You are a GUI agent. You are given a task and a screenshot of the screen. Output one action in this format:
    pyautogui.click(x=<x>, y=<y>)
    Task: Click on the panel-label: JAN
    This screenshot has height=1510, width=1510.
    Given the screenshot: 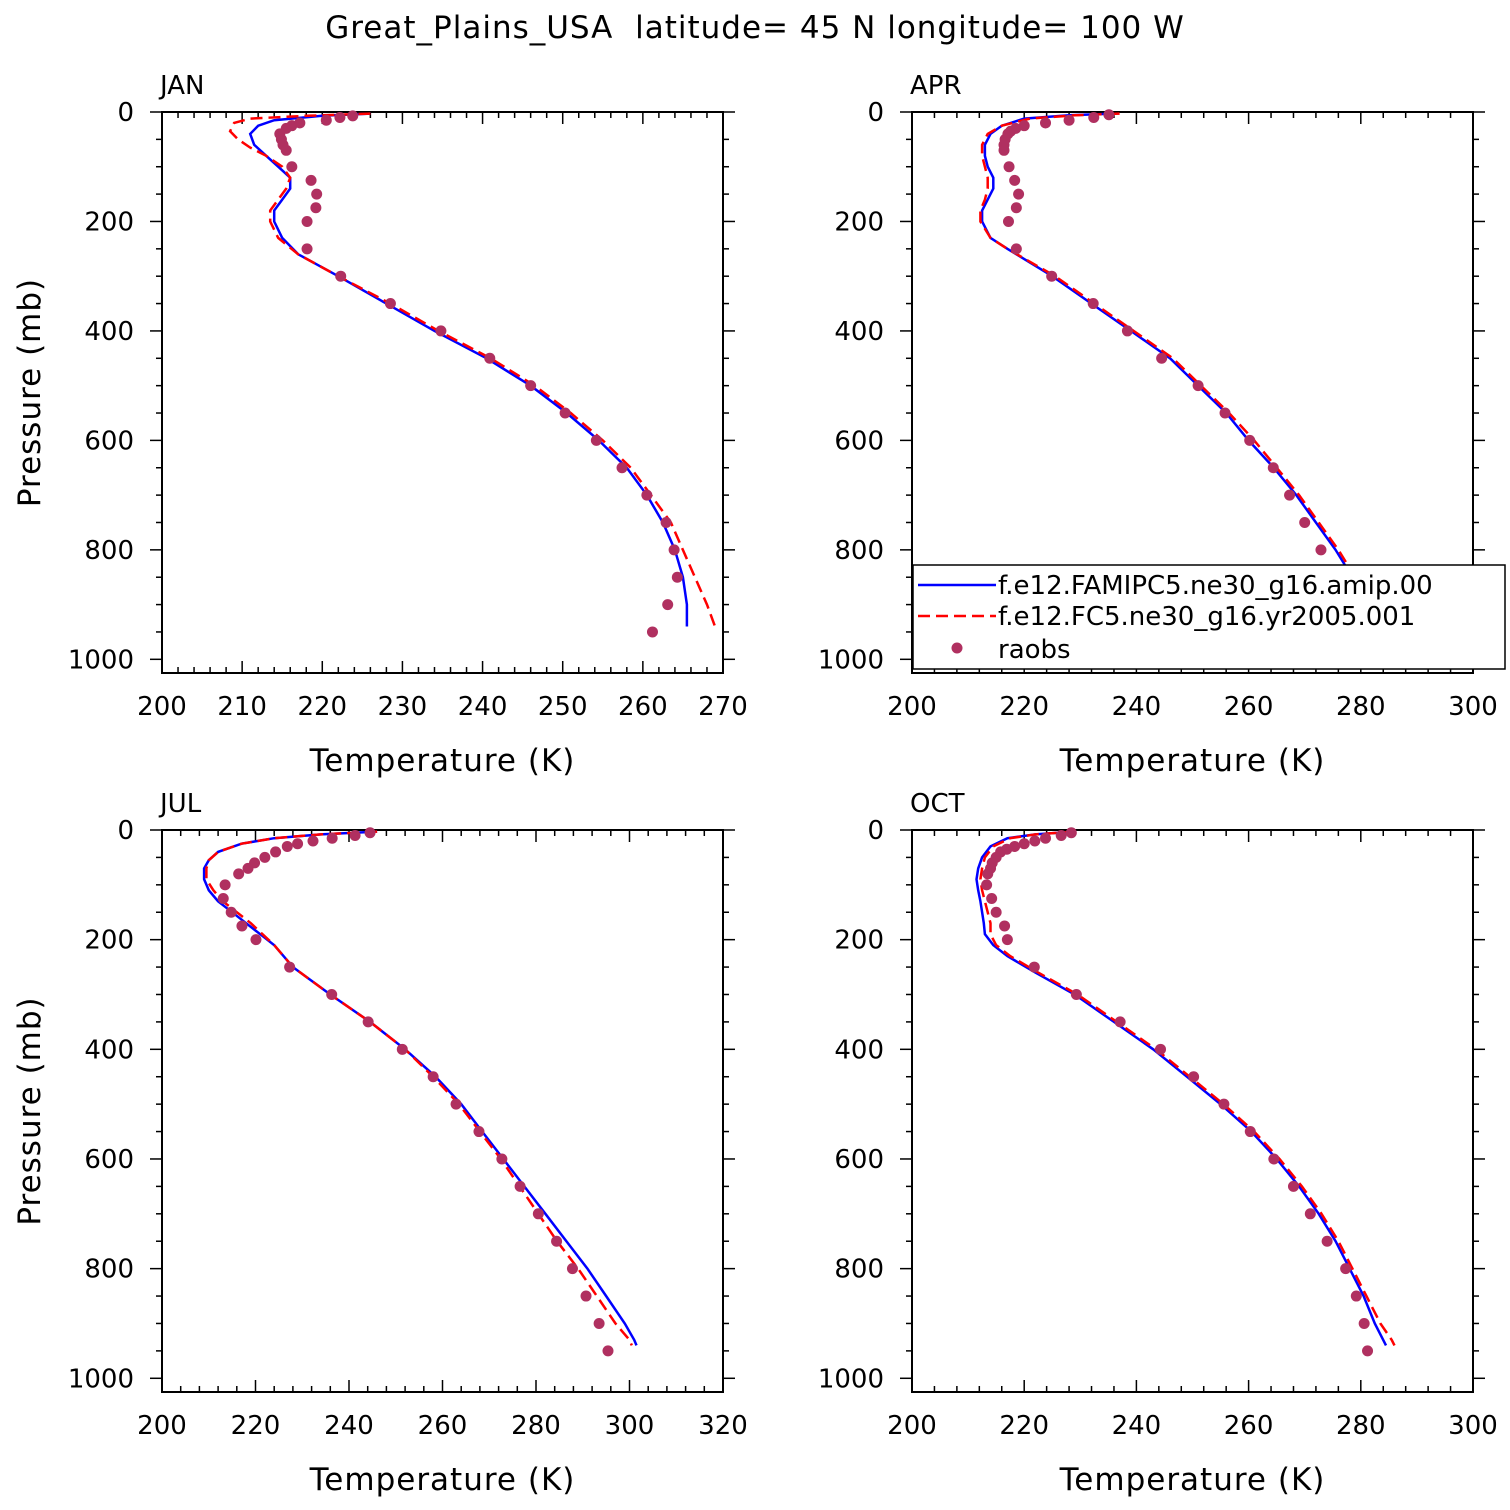 What is the action you would take?
    pyautogui.click(x=181, y=86)
    